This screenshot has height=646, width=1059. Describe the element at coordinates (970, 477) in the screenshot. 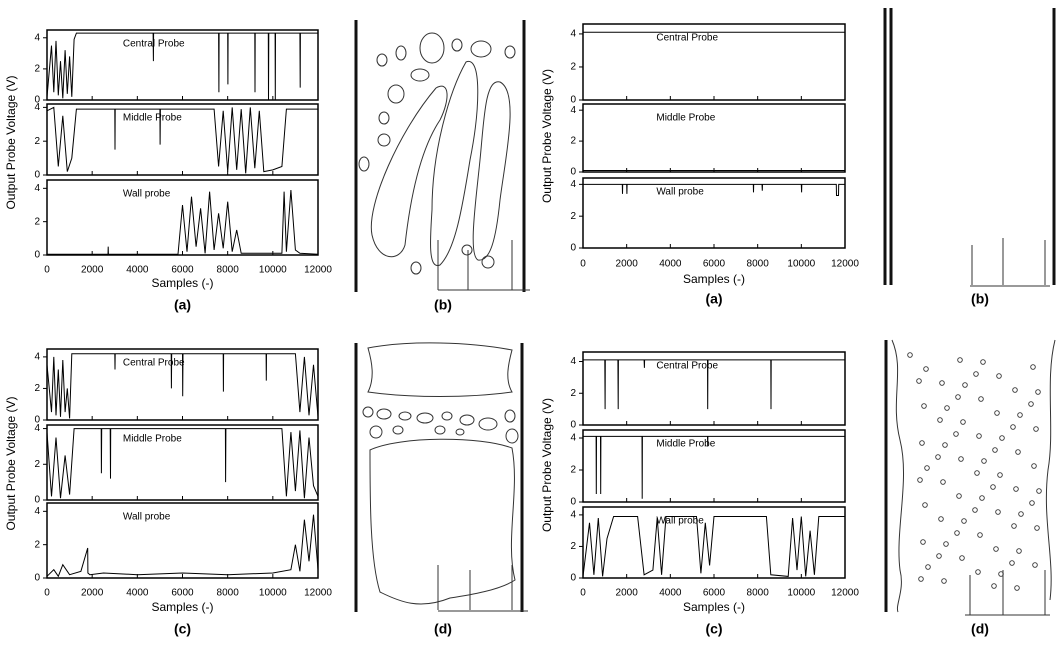

I see `schematic-dispersed` at that location.